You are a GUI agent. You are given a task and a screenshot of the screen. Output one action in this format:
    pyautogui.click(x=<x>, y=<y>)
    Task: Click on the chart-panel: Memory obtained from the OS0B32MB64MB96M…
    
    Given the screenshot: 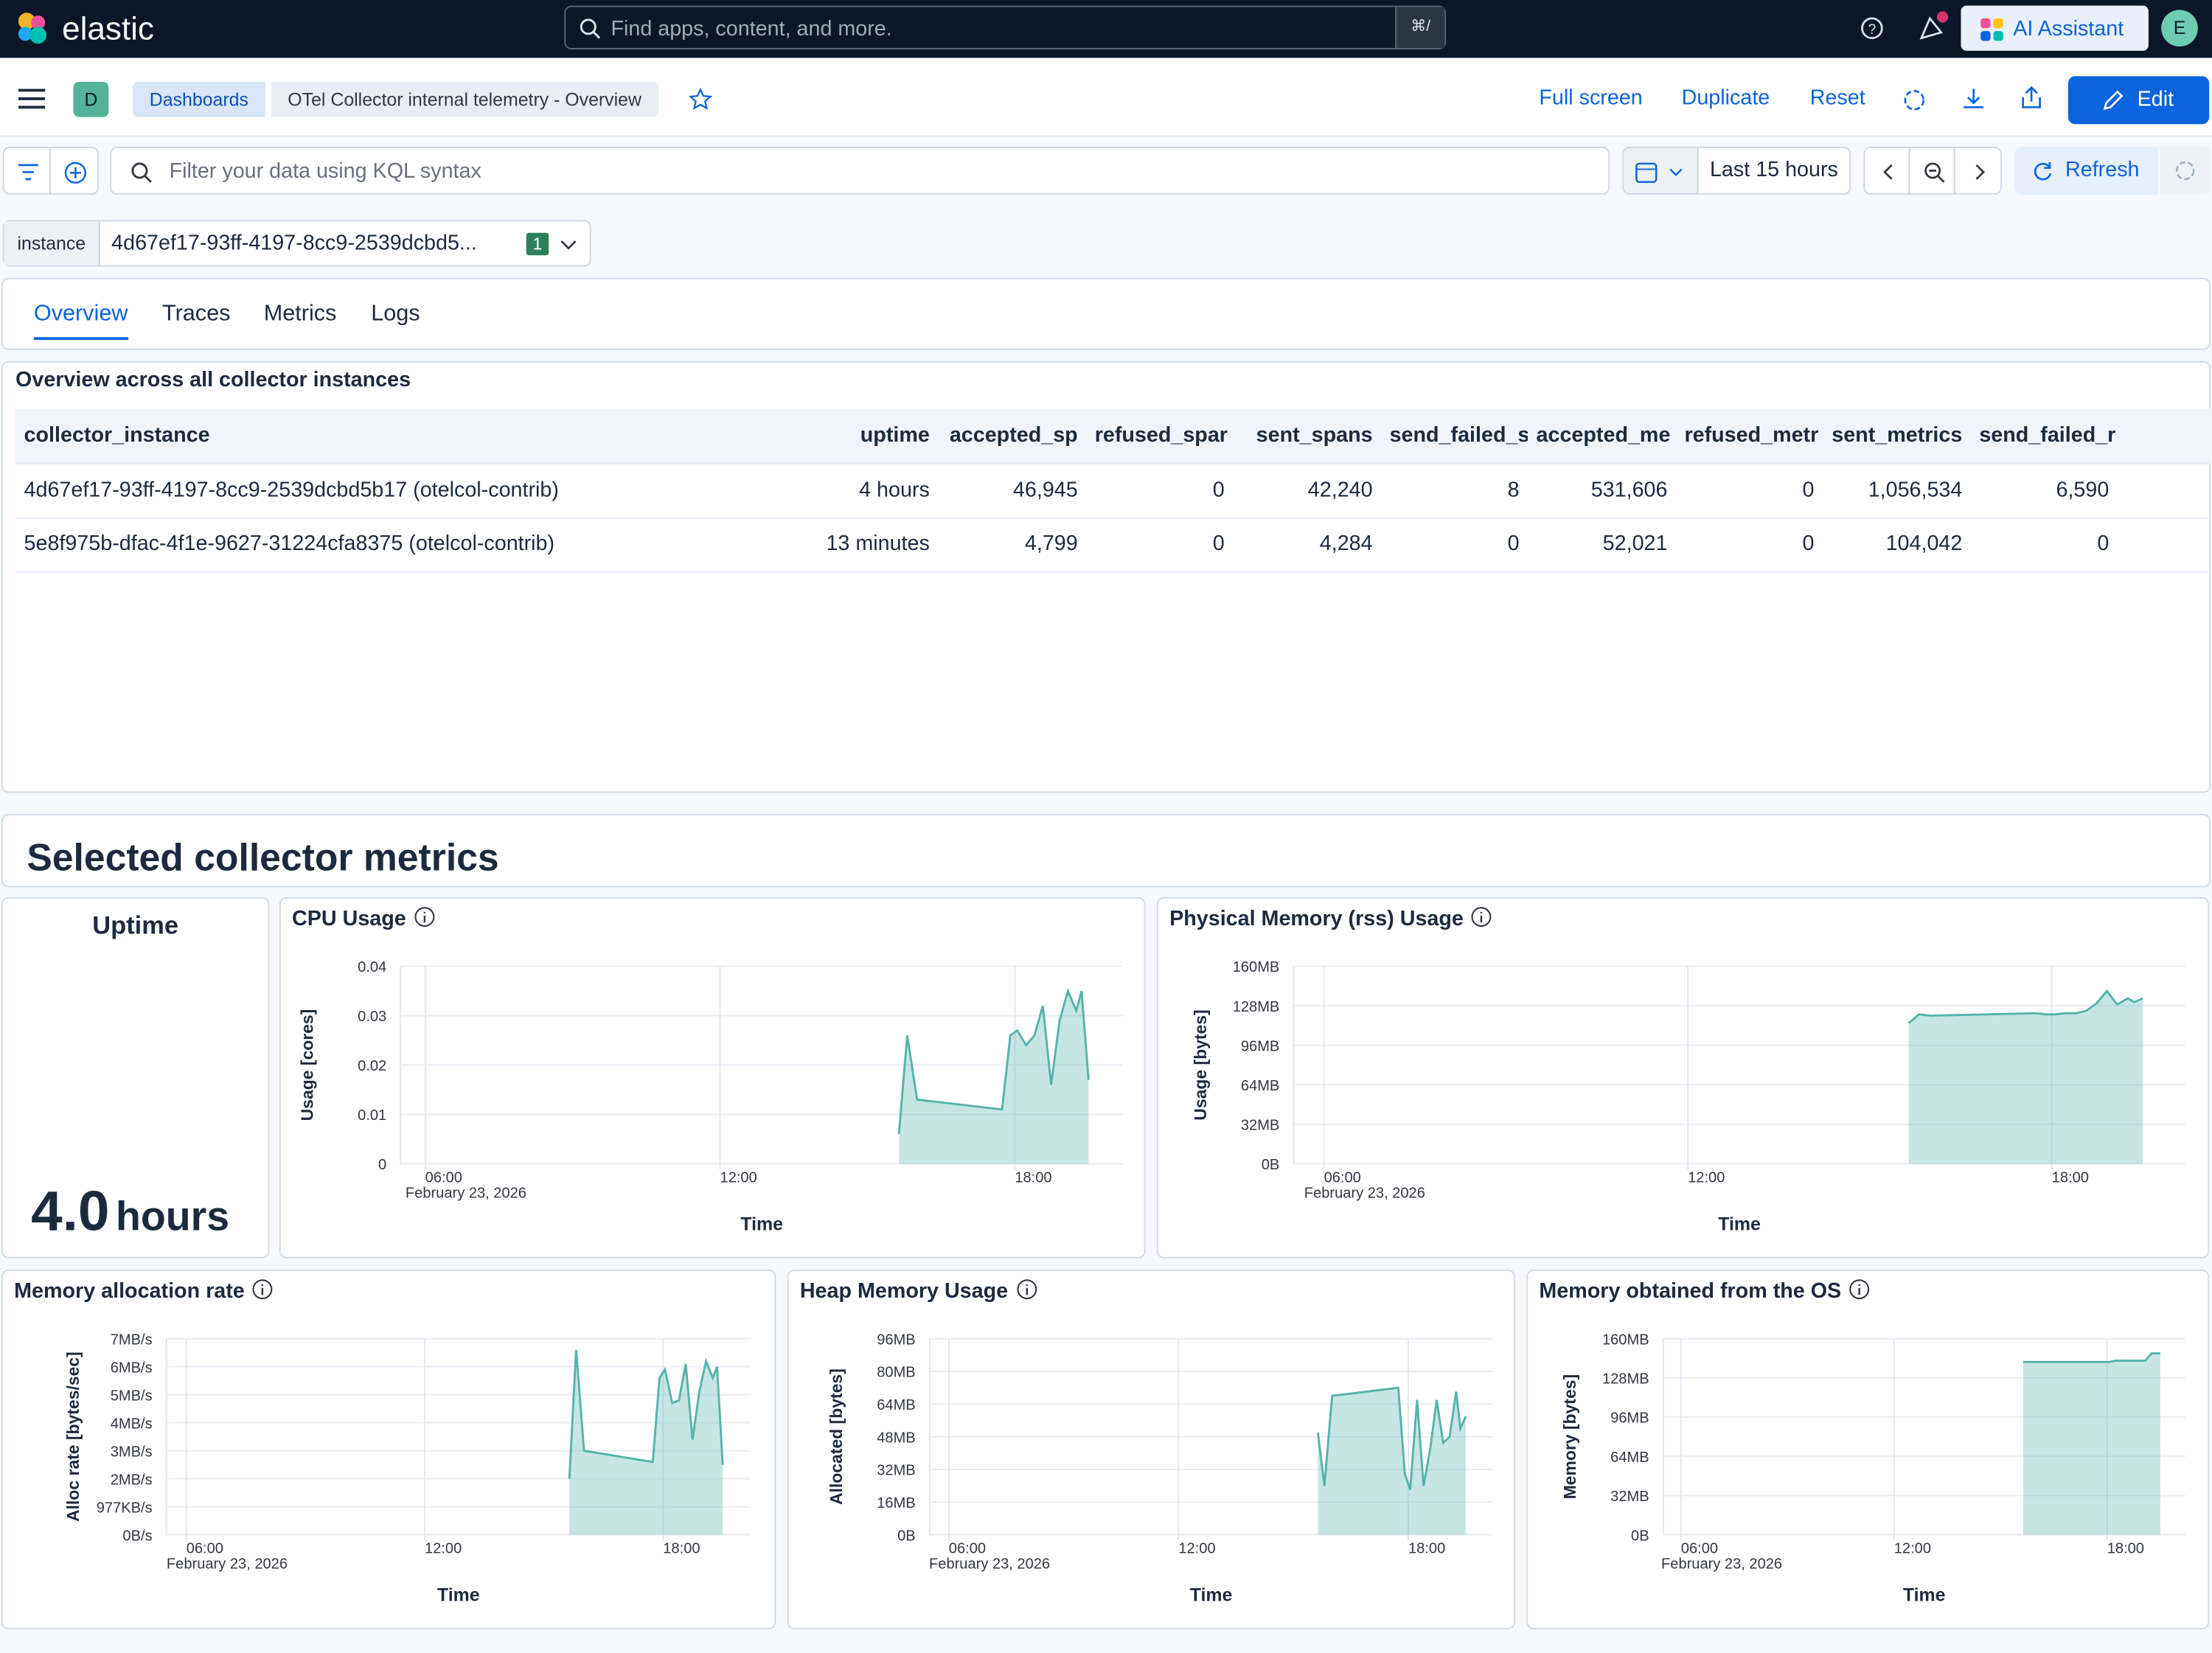 What is the action you would take?
    pyautogui.click(x=1867, y=1449)
    